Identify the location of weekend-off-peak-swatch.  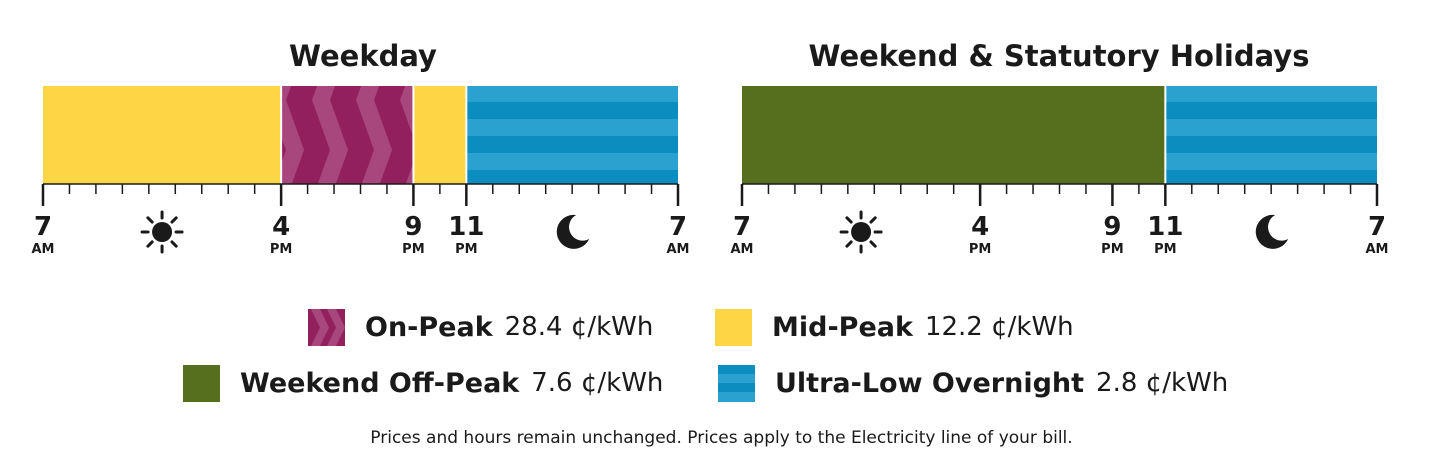
(201, 383).